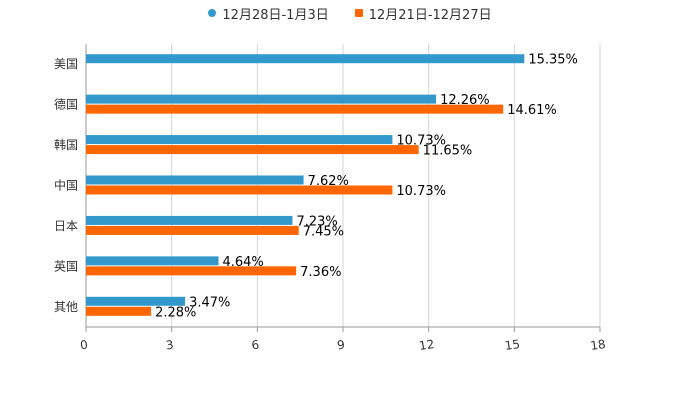  Describe the element at coordinates (66, 185) in the screenshot. I see `category-label: 中国` at that location.